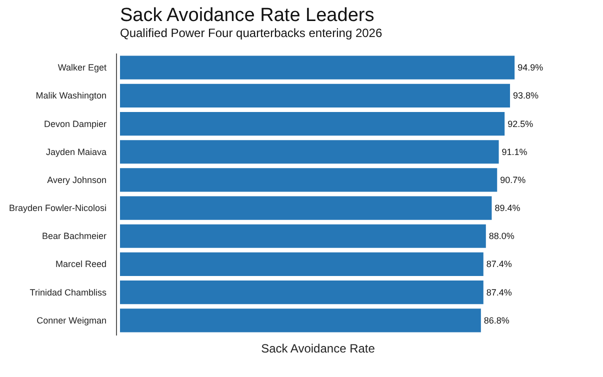 This screenshot has height=377, width=603. I want to click on data-label: 94.9%, so click(531, 67).